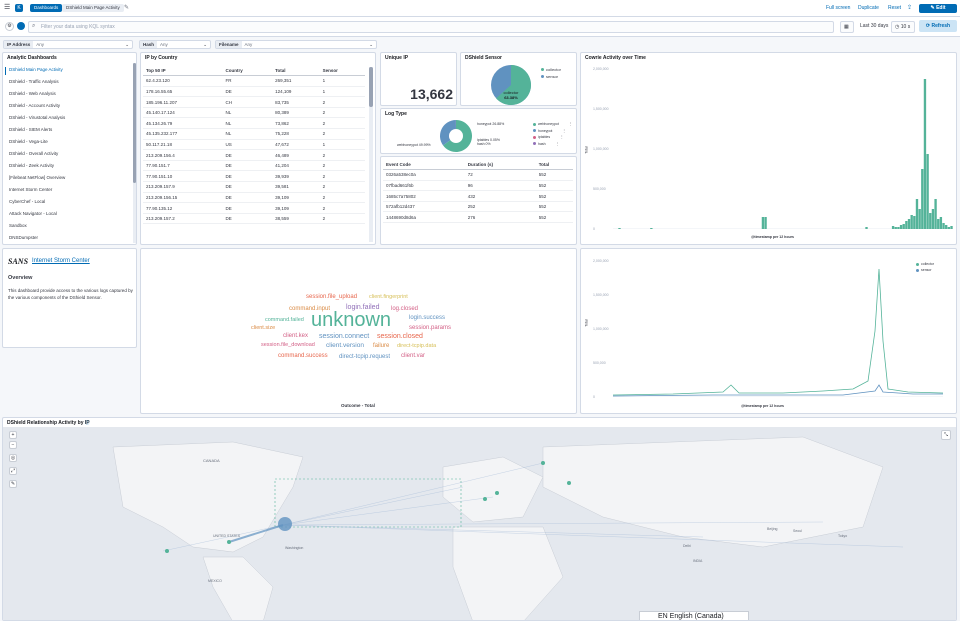 The image size is (960, 621). What do you see at coordinates (938, 8) in the screenshot?
I see `edit-button: ✎ Edit` at bounding box center [938, 8].